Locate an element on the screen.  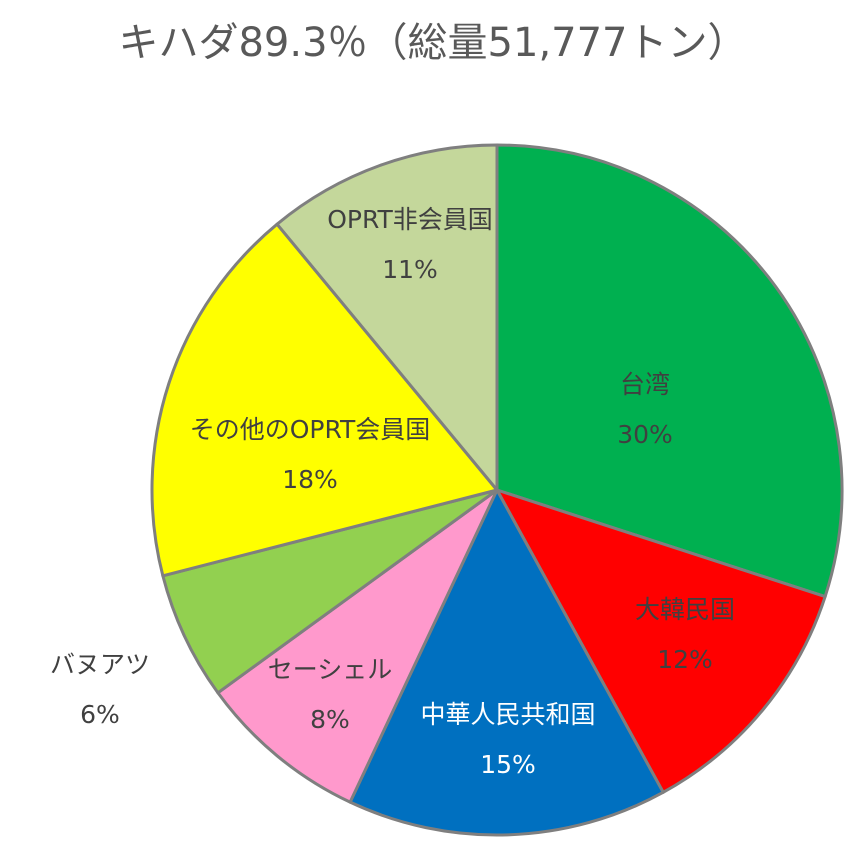
slice-label: その他のOPRT会員国 18% is located at coordinates (310, 455).